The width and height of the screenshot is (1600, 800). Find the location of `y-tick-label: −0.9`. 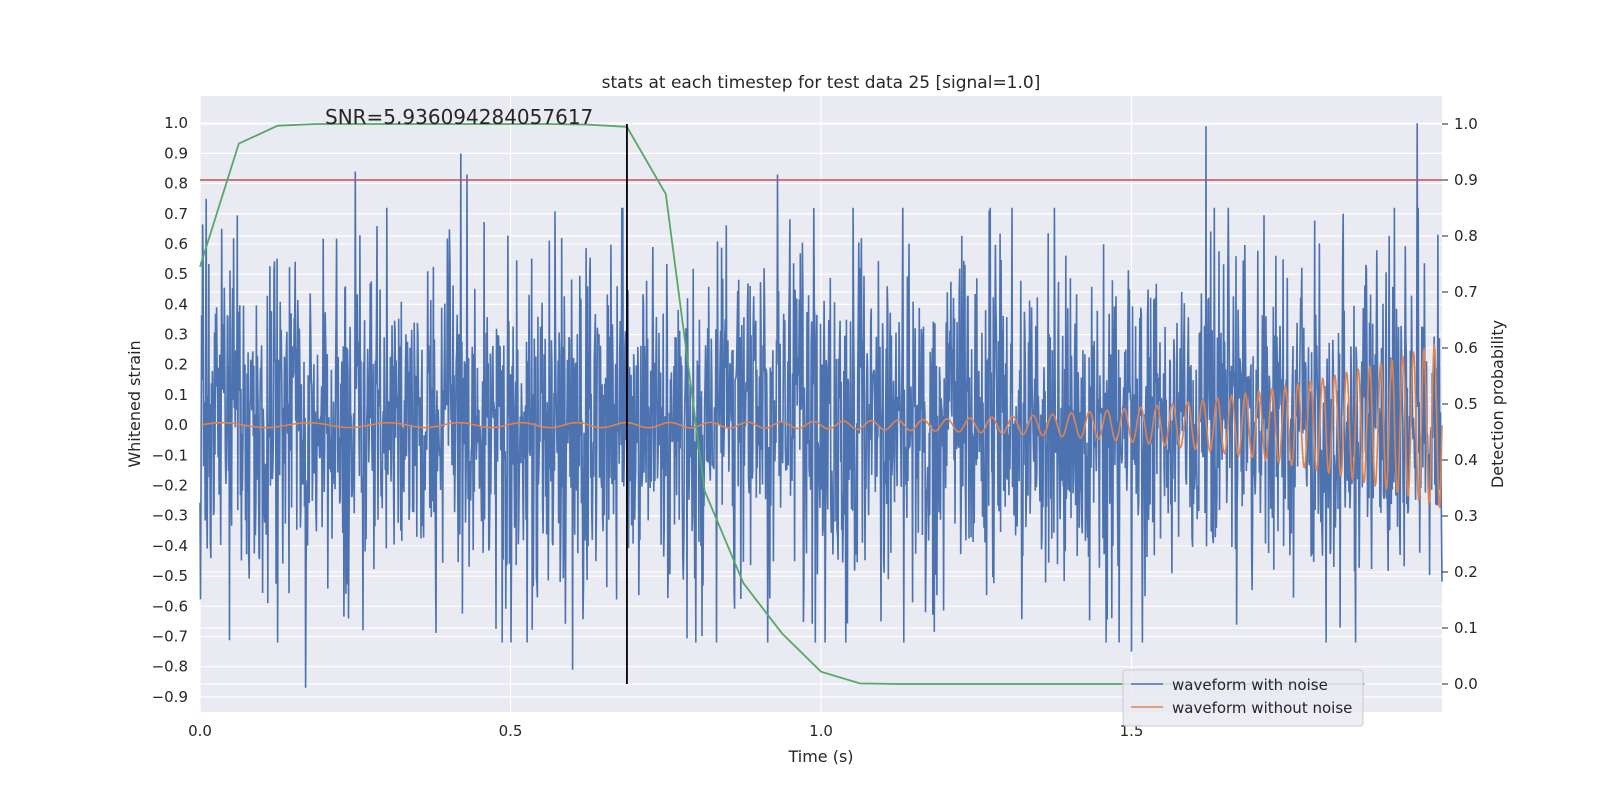

y-tick-label: −0.9 is located at coordinates (170, 697).